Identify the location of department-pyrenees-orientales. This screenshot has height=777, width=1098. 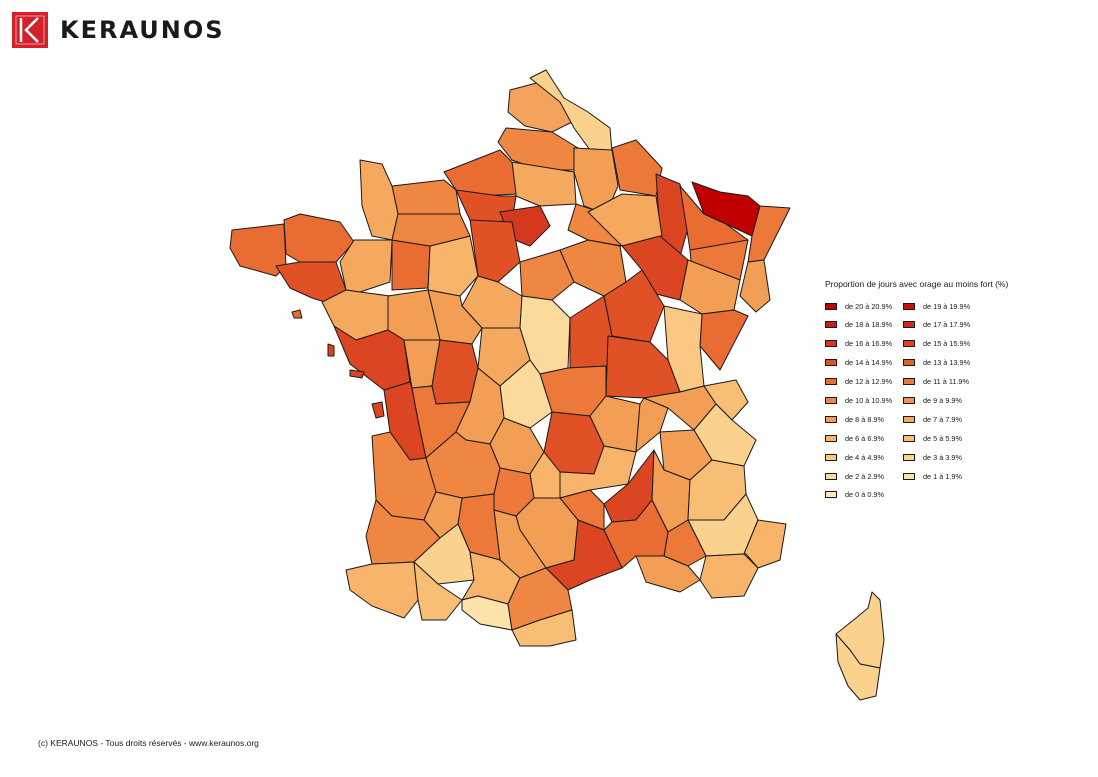
(544, 628).